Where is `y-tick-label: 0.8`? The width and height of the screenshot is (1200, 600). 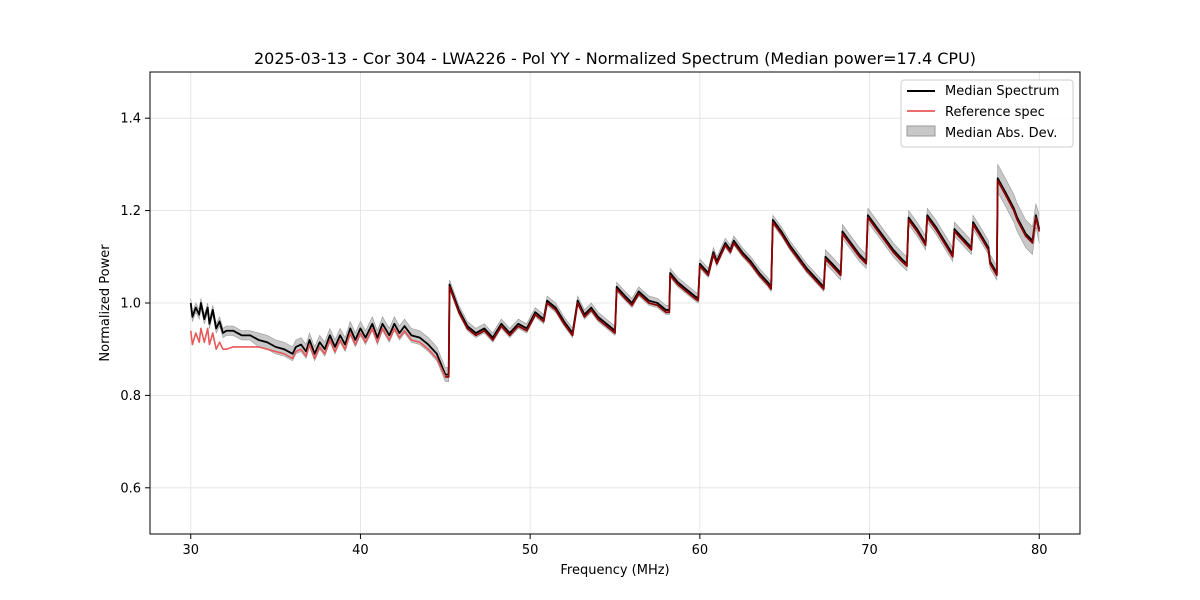
y-tick-label: 0.8 is located at coordinates (130, 396).